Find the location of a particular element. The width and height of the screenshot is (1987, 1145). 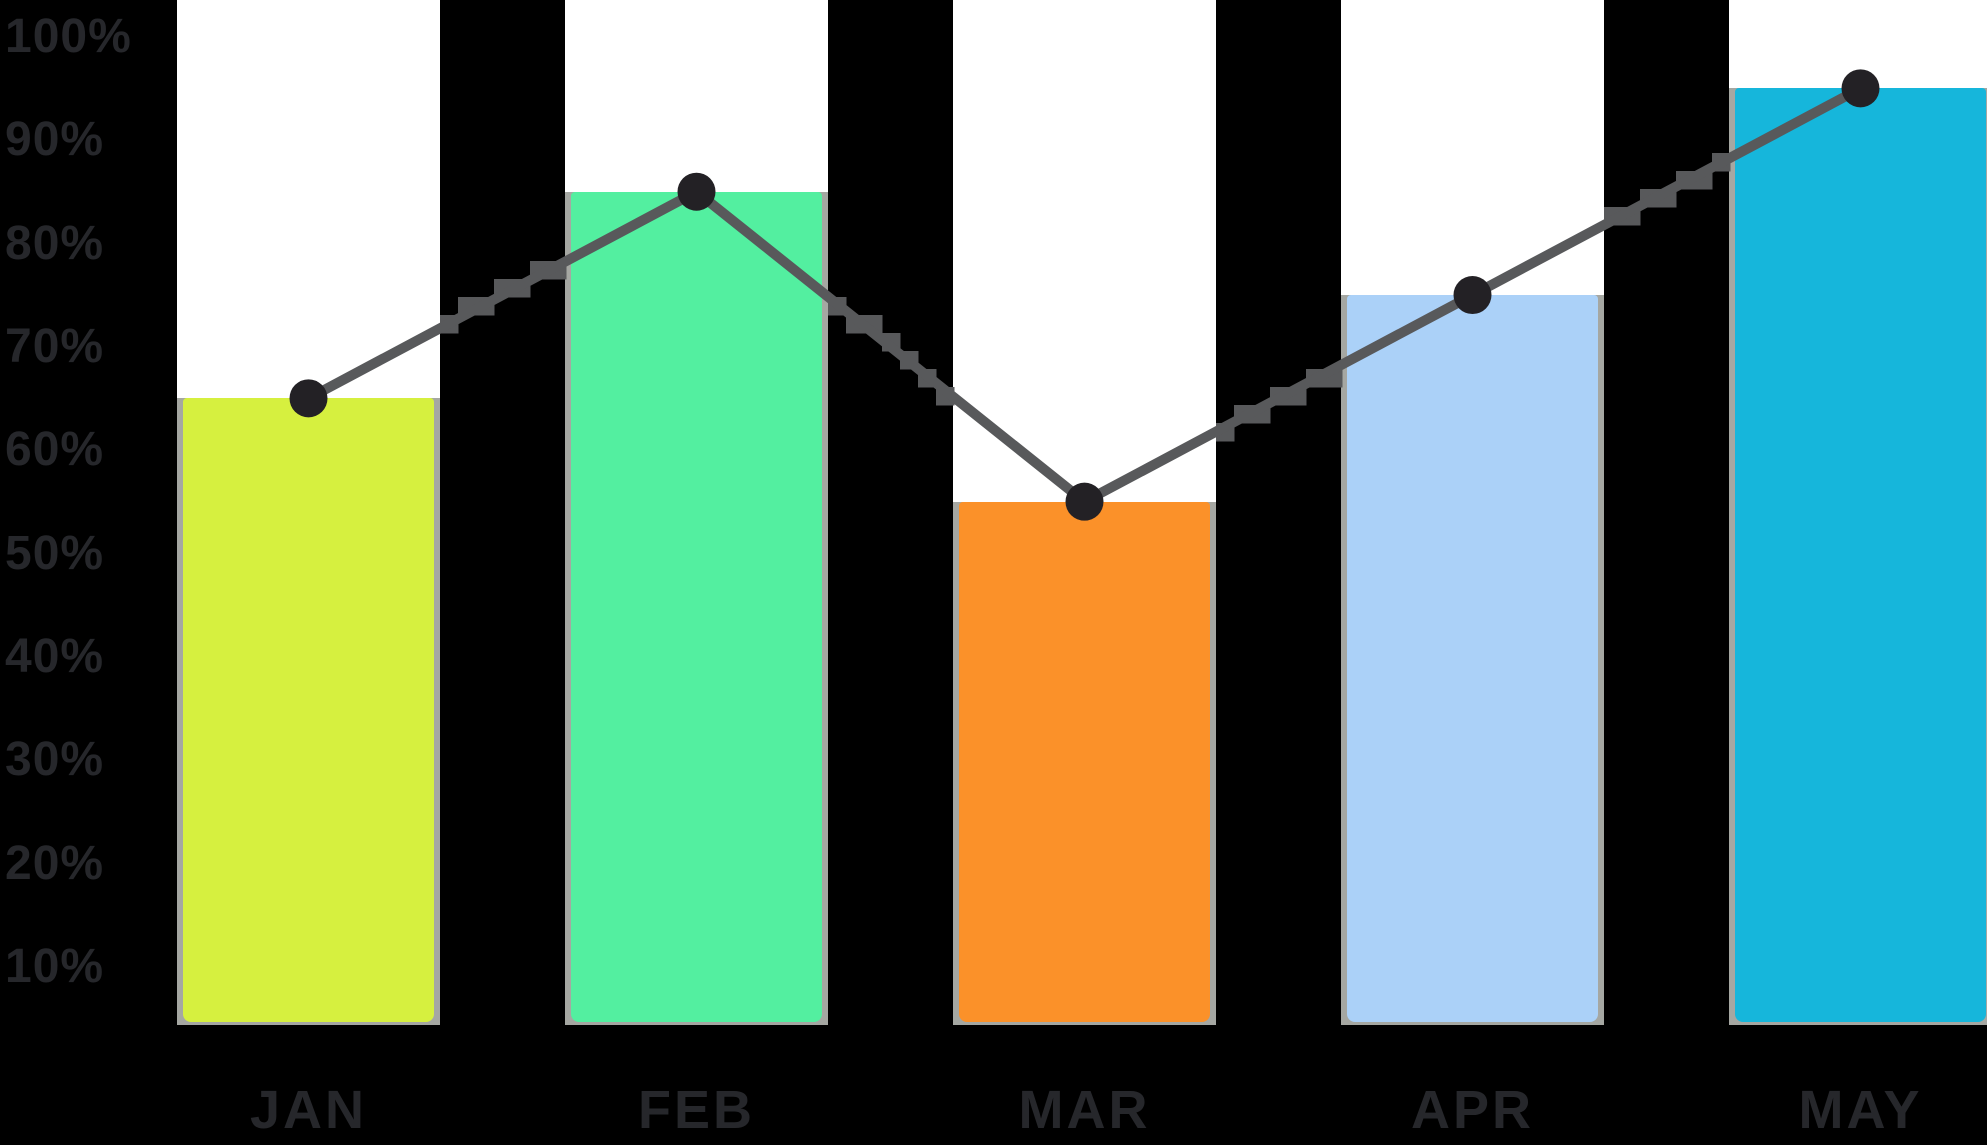

x-axis-month-label: MAY is located at coordinates (1860, 1110).